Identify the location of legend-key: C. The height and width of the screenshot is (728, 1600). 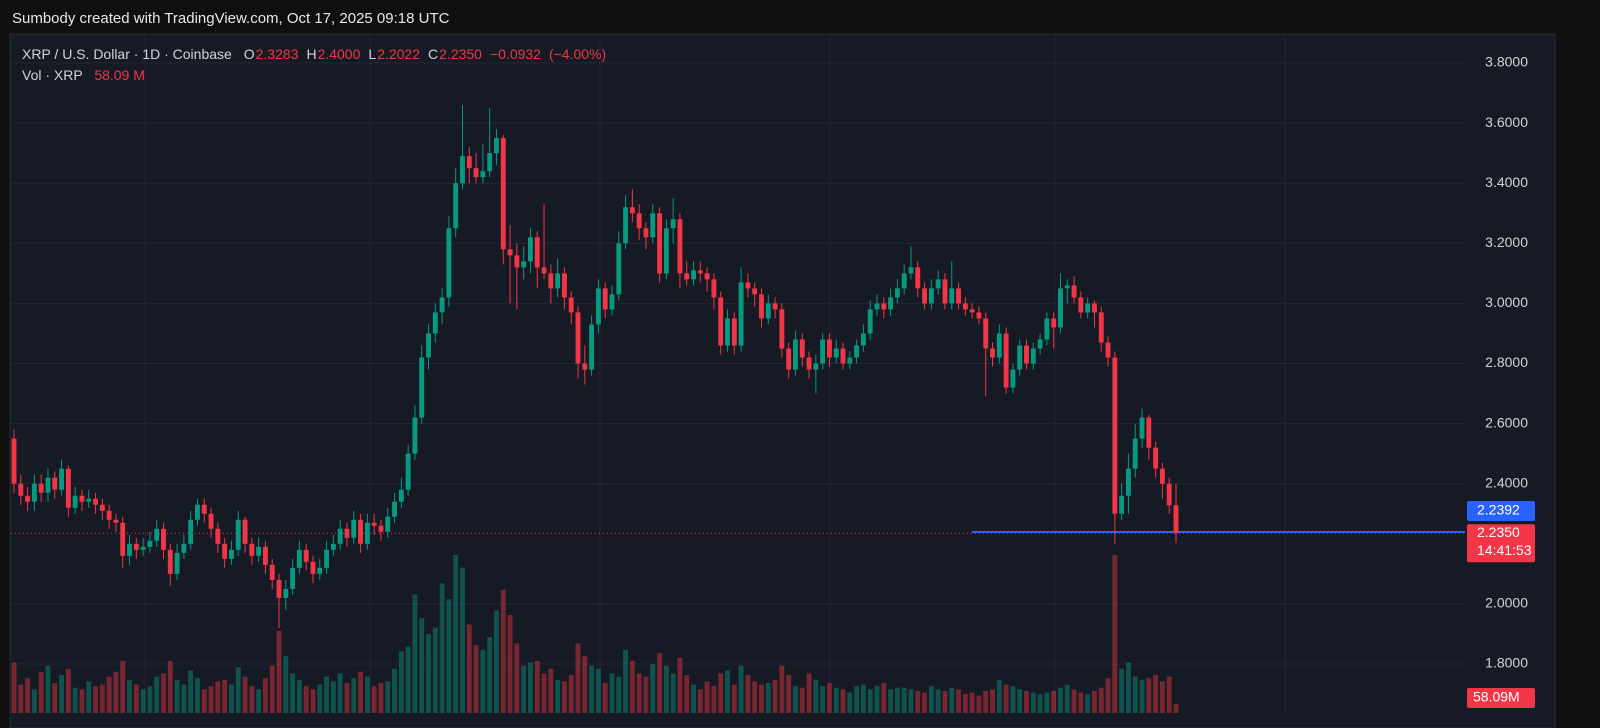
(433, 54).